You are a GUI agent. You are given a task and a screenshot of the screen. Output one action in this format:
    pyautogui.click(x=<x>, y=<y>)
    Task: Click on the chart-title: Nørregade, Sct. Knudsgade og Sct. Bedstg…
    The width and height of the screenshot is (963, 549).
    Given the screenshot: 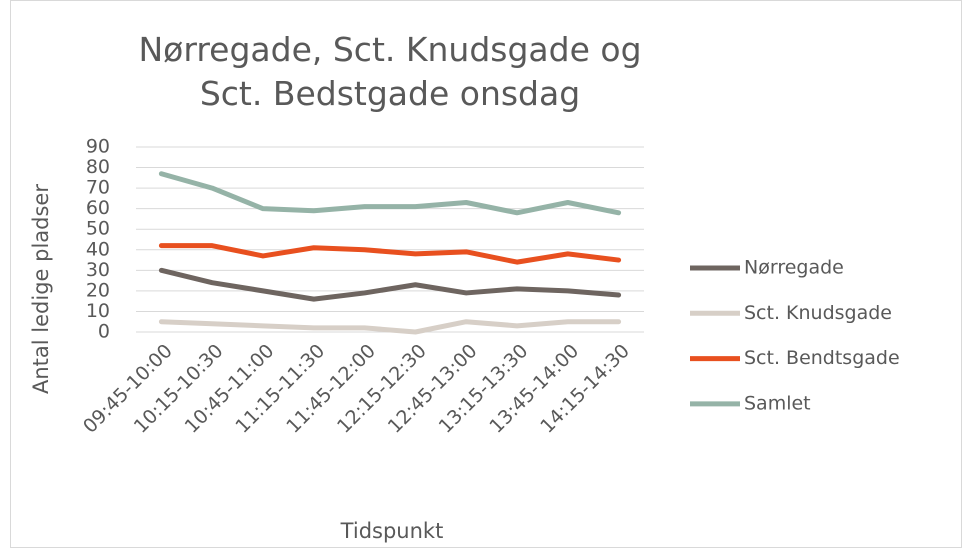 What is the action you would take?
    pyautogui.click(x=390, y=71)
    